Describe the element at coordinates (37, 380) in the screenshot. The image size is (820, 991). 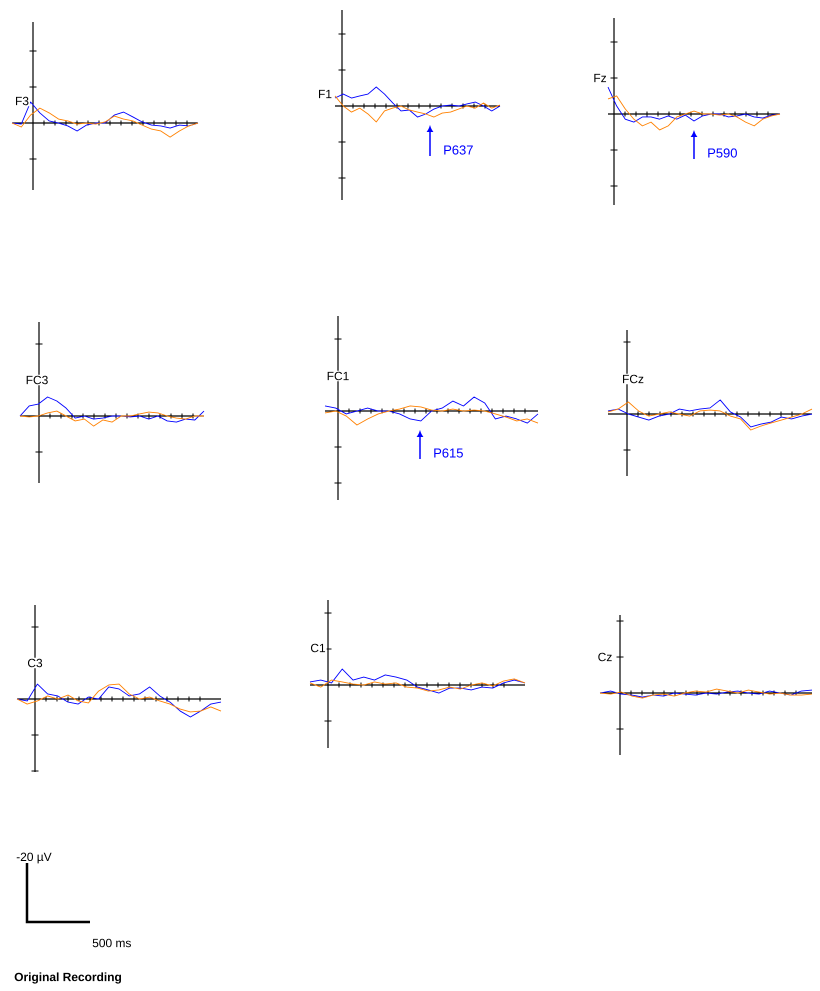
I see `chart-title: FC3` at that location.